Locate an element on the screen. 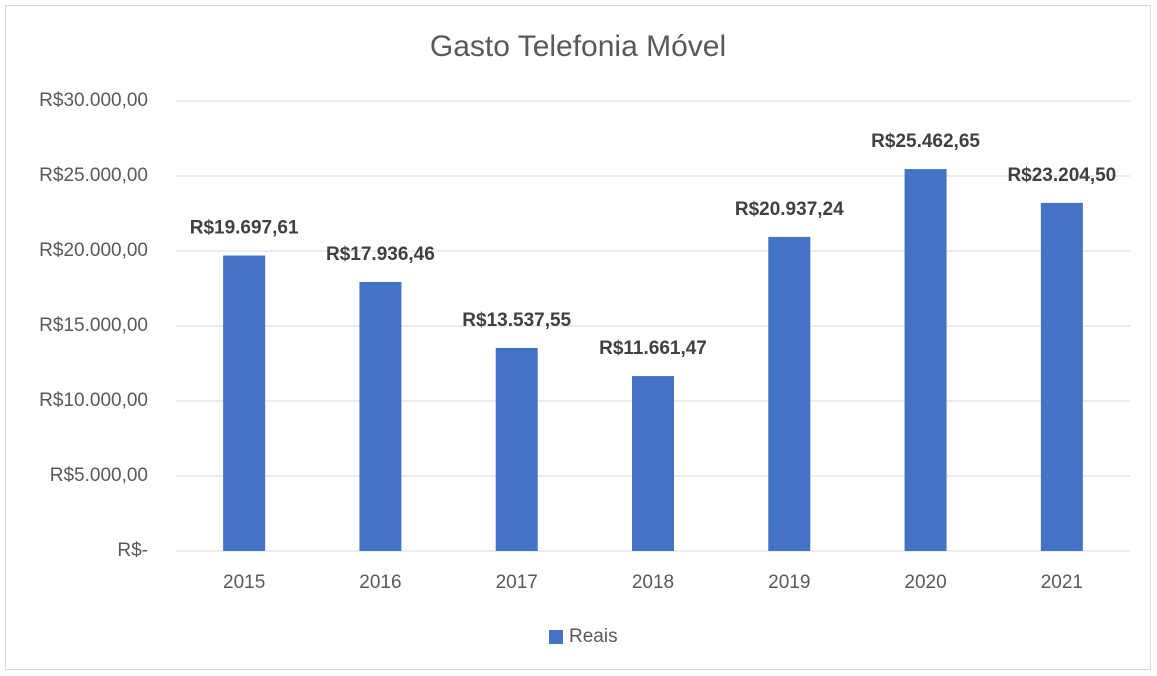 Image resolution: width=1157 pixels, height=676 pixels. x-tick-label: 2019 is located at coordinates (789, 582).